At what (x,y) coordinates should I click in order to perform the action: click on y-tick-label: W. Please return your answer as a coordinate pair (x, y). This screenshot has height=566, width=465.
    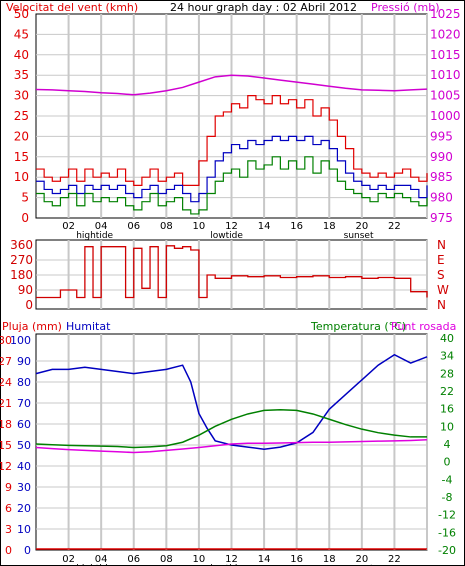
    Looking at the image, I should click on (443, 290).